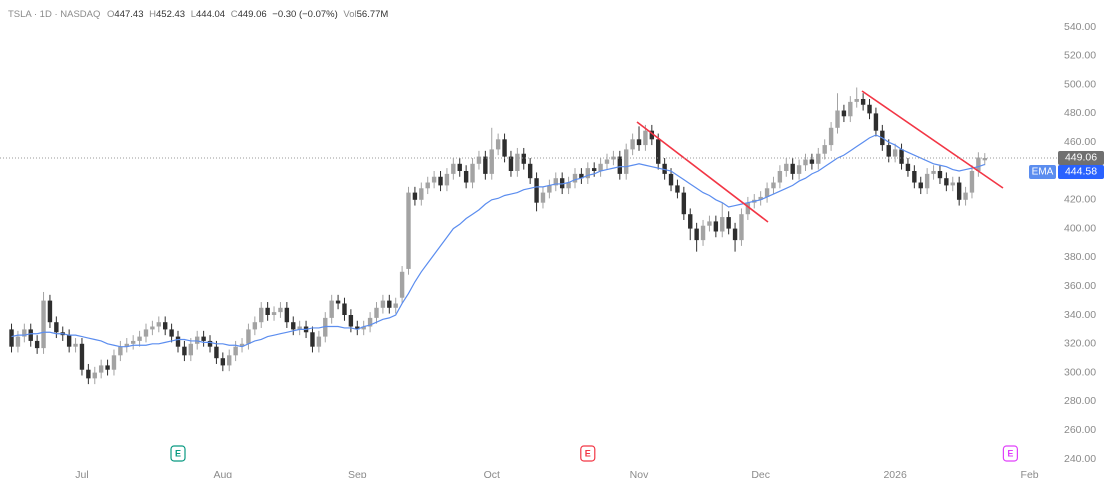  Describe the element at coordinates (1080, 459) in the screenshot. I see `y-tick-label: 240.00` at that location.